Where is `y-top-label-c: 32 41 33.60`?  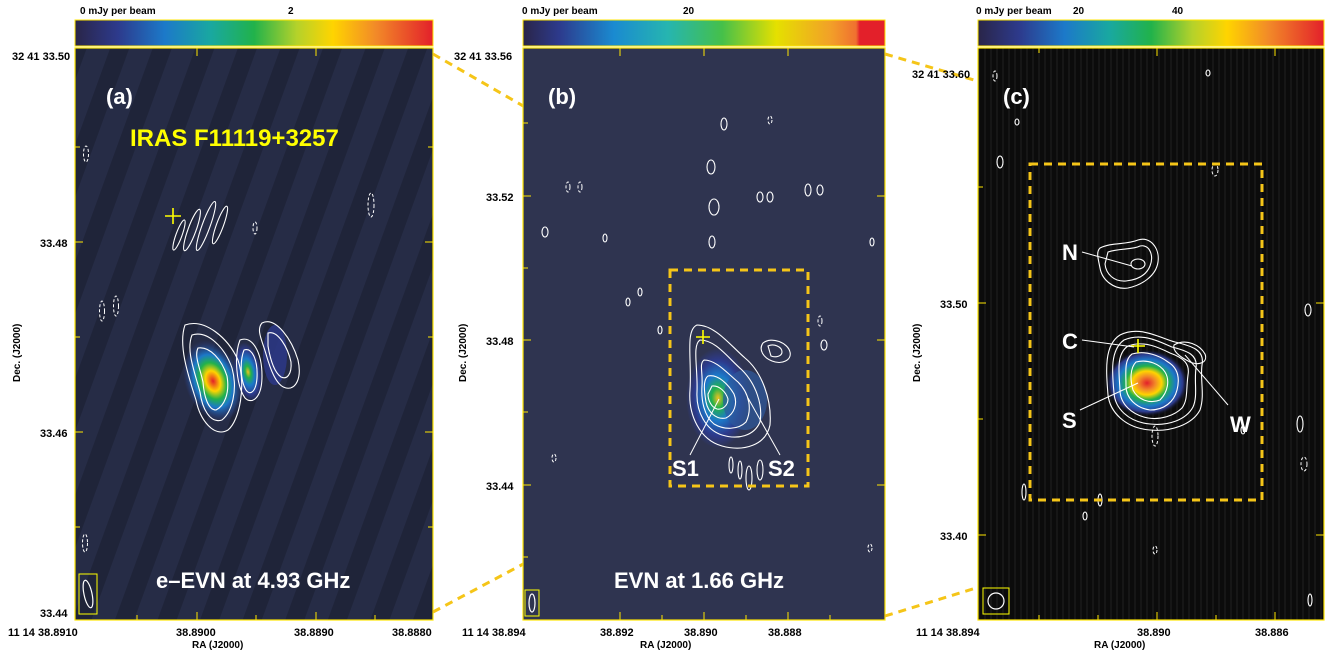
y-top-label-c: 32 41 33.60 is located at coordinates (941, 75).